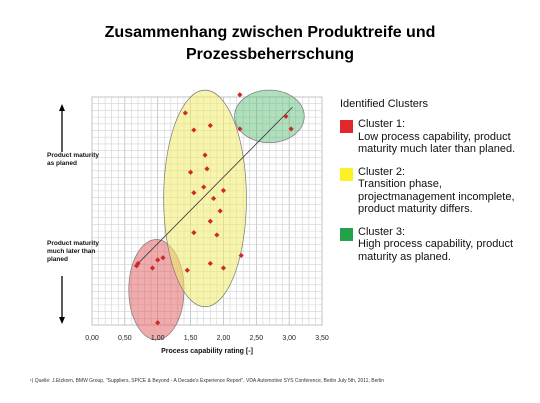 The image size is (540, 403). What do you see at coordinates (125, 338) in the screenshot?
I see `x-tick-label: 0,50` at bounding box center [125, 338].